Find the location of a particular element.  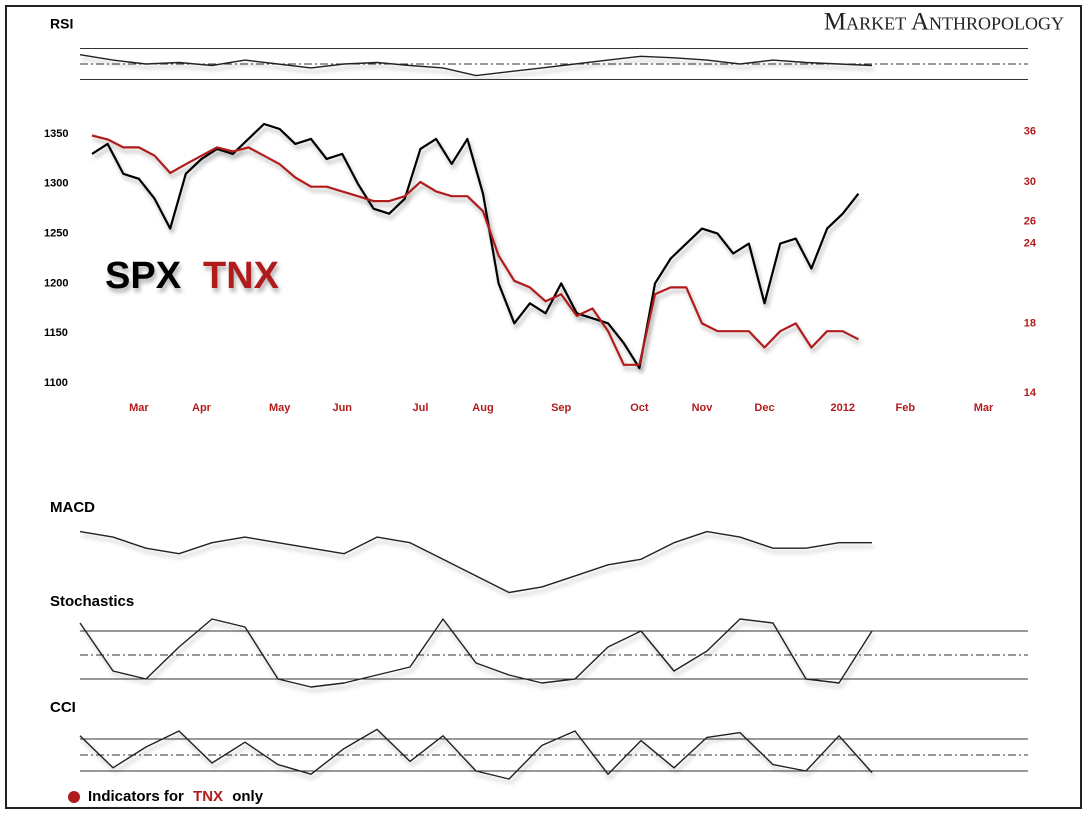

panel-title: CCI is located at coordinates (63, 707).